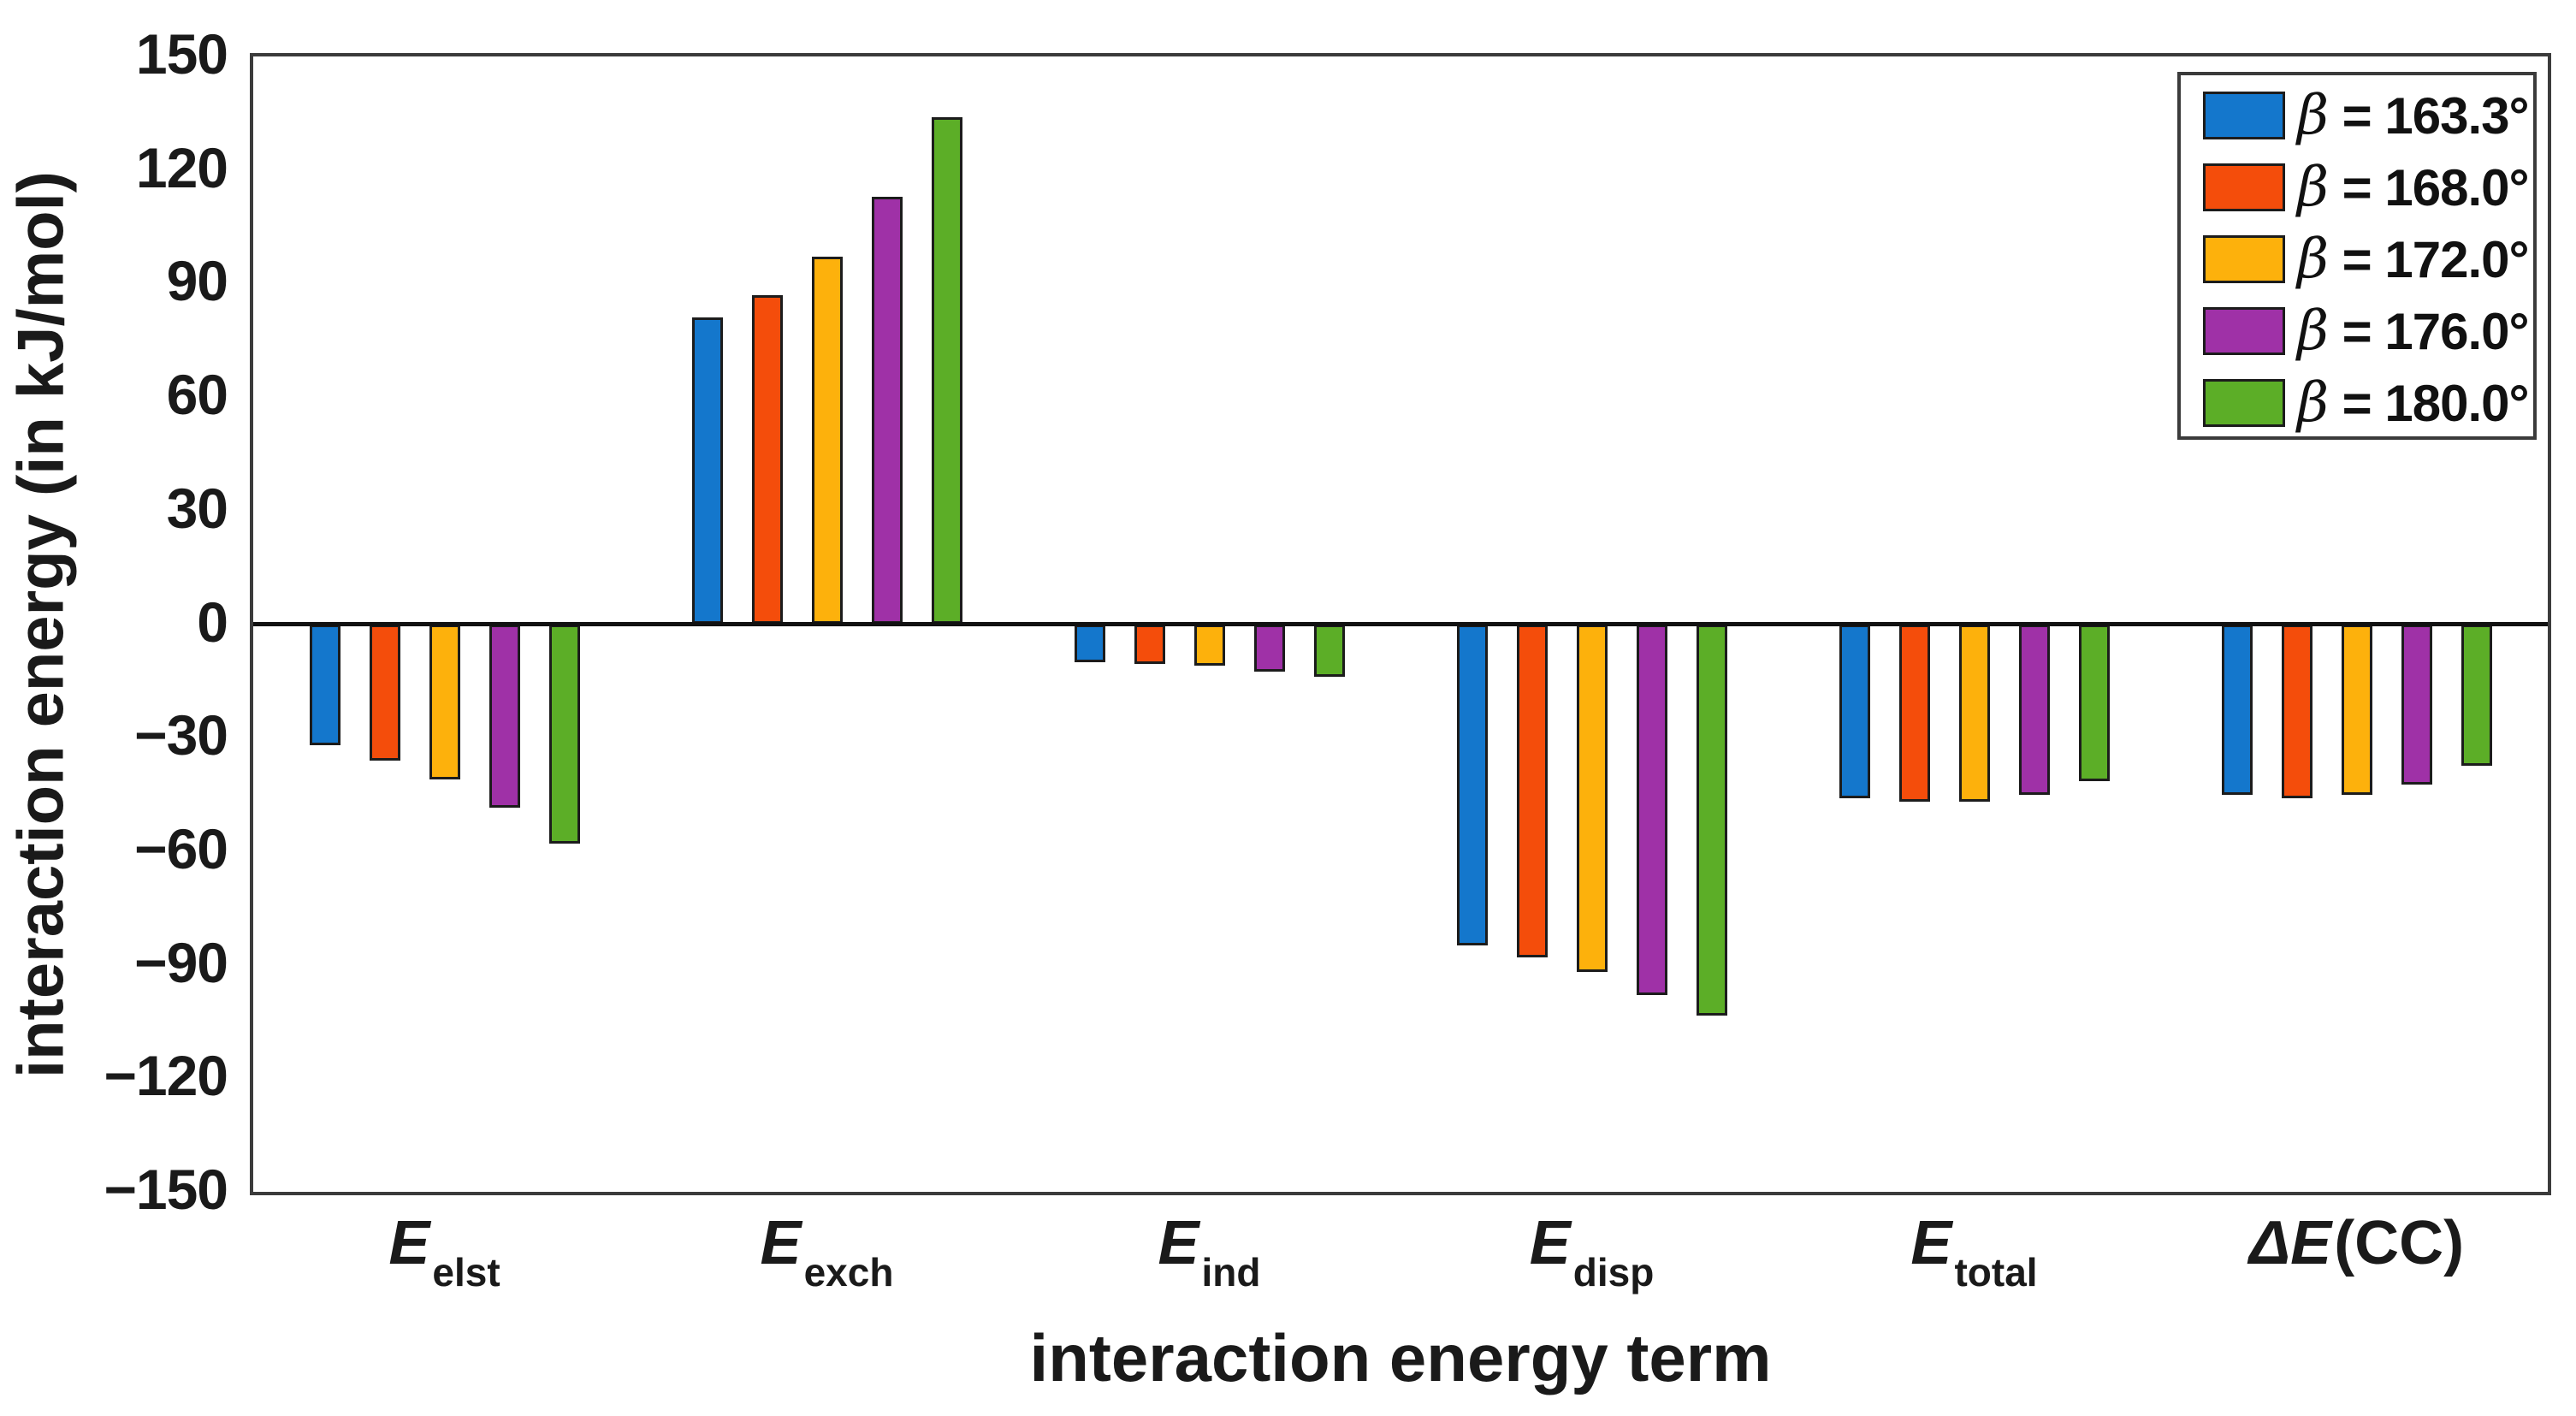 The height and width of the screenshot is (1416, 2576). What do you see at coordinates (1089, 643) in the screenshot?
I see `bar-Eind-series1` at bounding box center [1089, 643].